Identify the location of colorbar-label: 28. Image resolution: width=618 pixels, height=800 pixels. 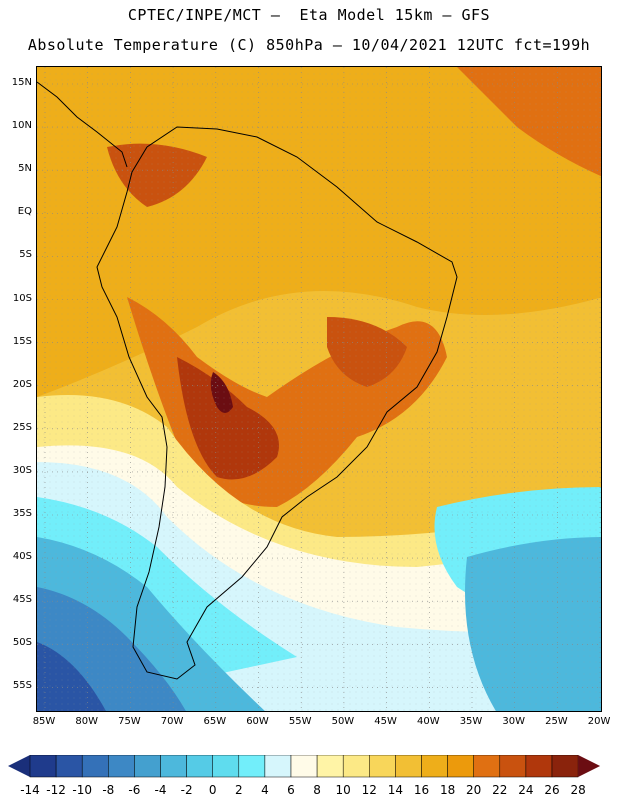
(578, 790).